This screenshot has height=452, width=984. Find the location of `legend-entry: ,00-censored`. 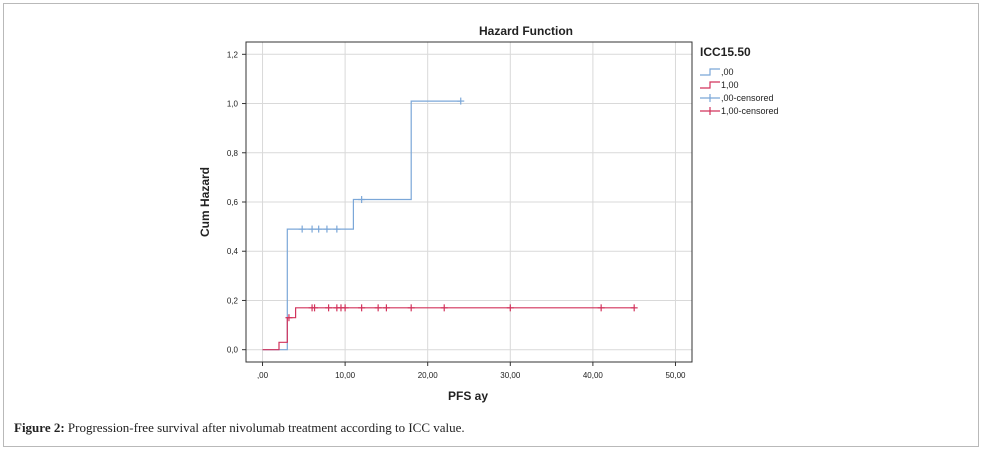

legend-entry: ,00-censored is located at coordinates (737, 98).